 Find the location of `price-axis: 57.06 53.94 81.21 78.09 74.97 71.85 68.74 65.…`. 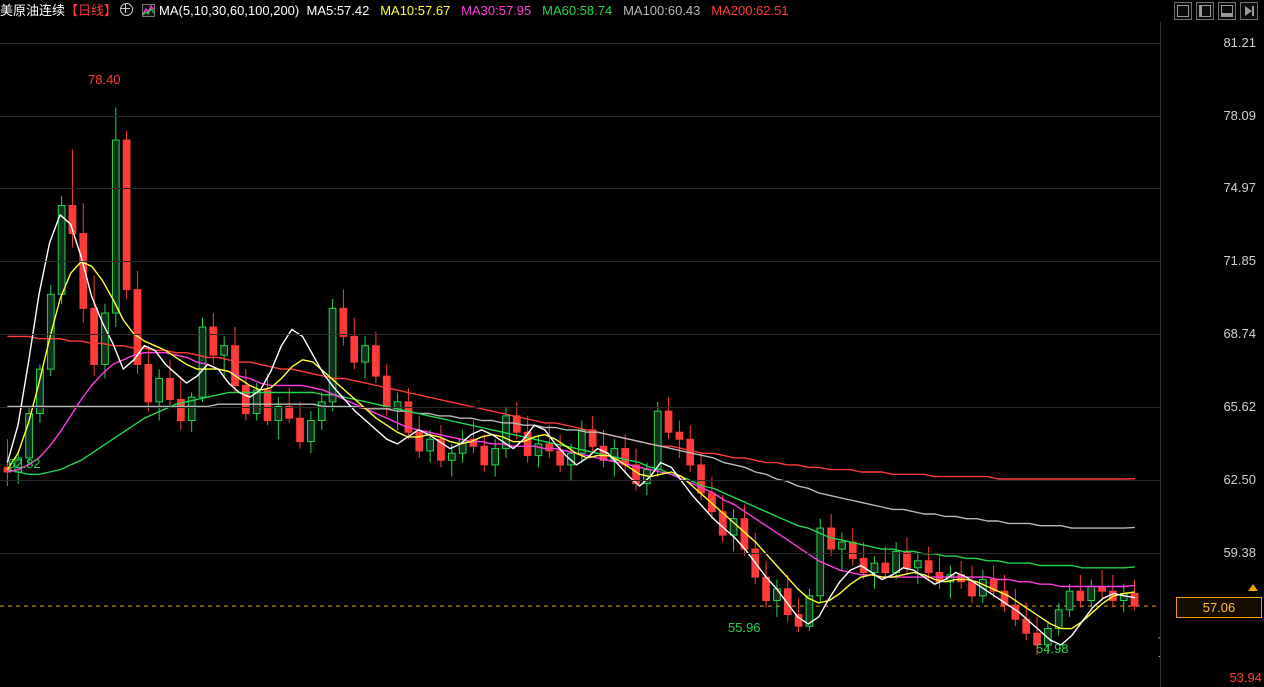

price-axis: 57.06 53.94 81.21 78.09 74.97 71.85 68.74 65.… is located at coordinates (1212, 354).